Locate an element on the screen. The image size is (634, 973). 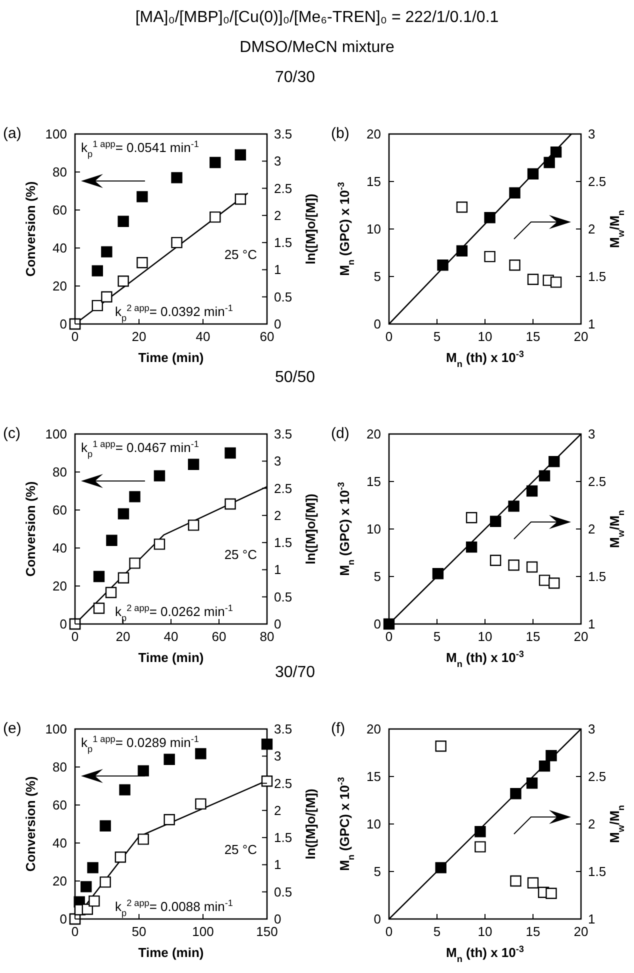
y-tick-label: 80 is located at coordinates (59, 172).